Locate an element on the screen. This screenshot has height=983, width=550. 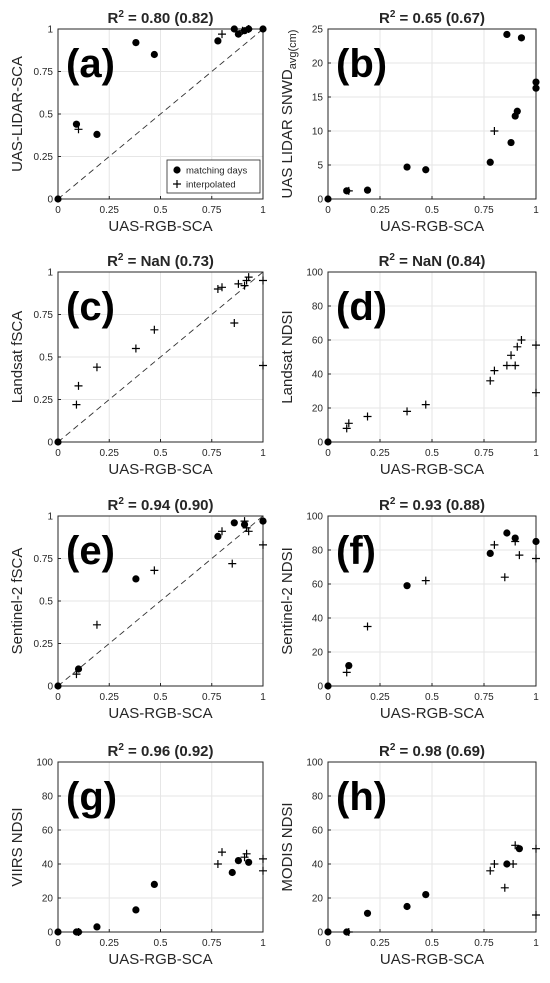
title-main: R is located at coordinates (384, 261).